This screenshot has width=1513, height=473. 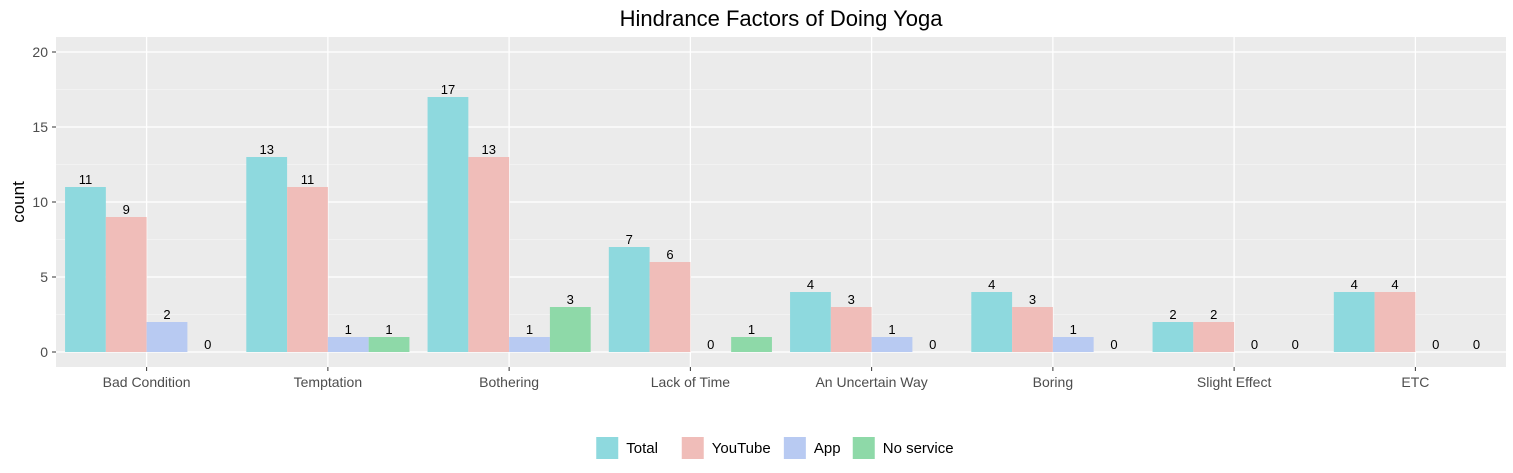 I want to click on x-tick-label: Slight Effect, so click(x=1234, y=382).